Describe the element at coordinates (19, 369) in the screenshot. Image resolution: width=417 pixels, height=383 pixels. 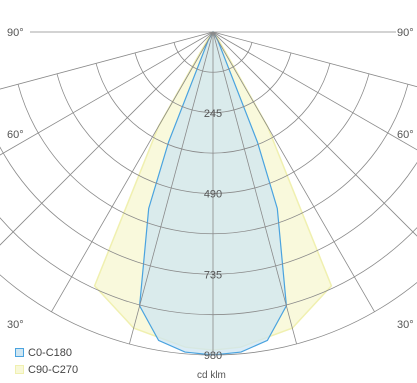
I see `legend-swatch-c90-c270` at that location.